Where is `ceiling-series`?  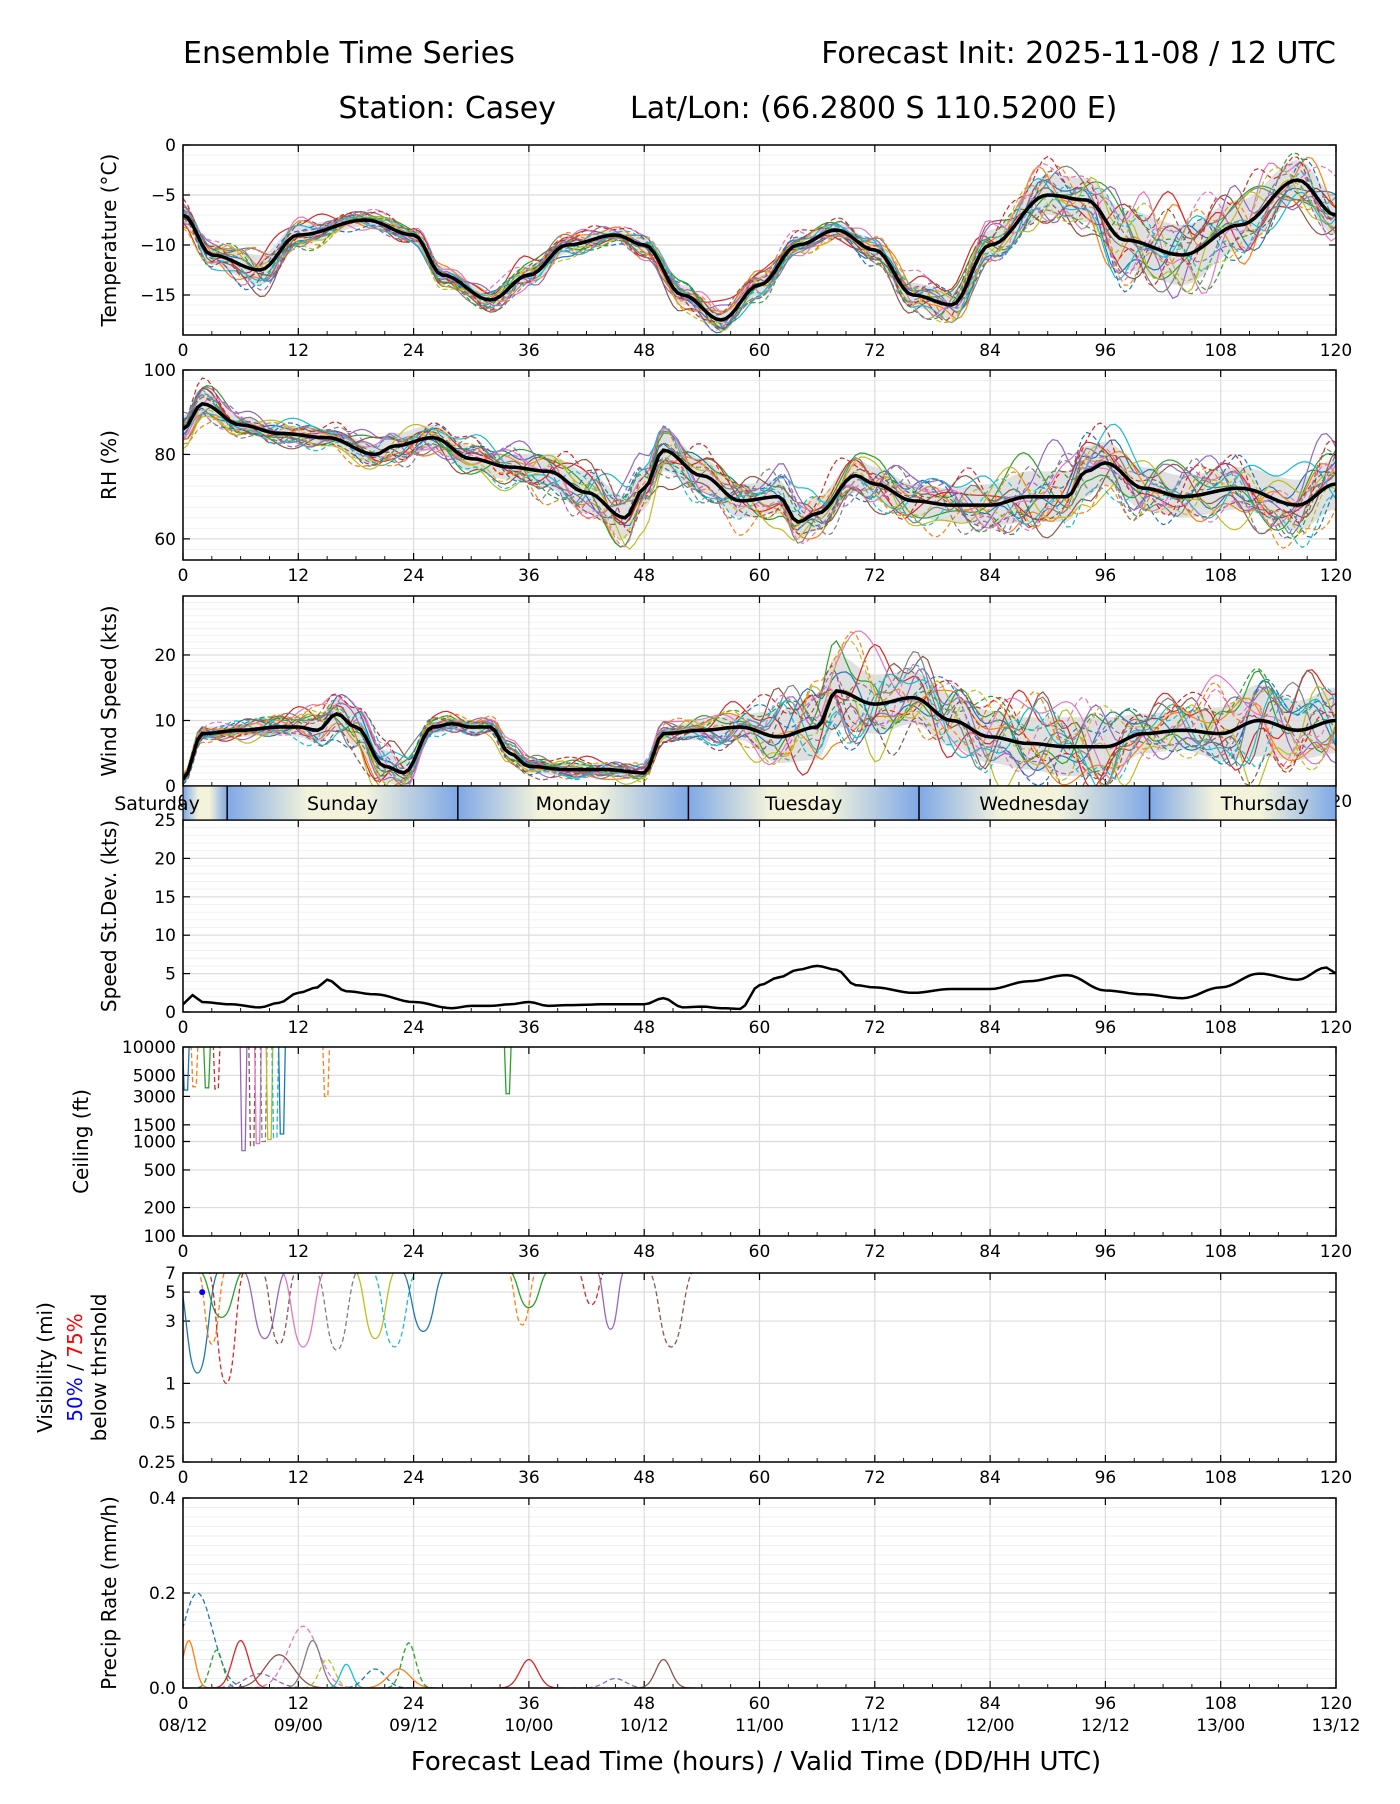 ceiling-series is located at coordinates (347, 1099).